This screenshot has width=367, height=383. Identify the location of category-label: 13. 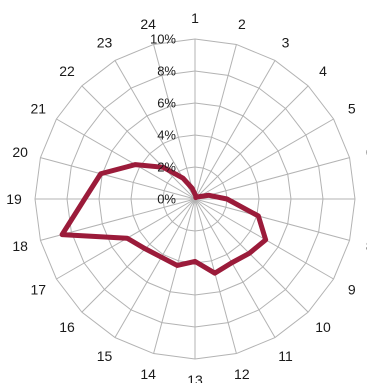
(195, 377).